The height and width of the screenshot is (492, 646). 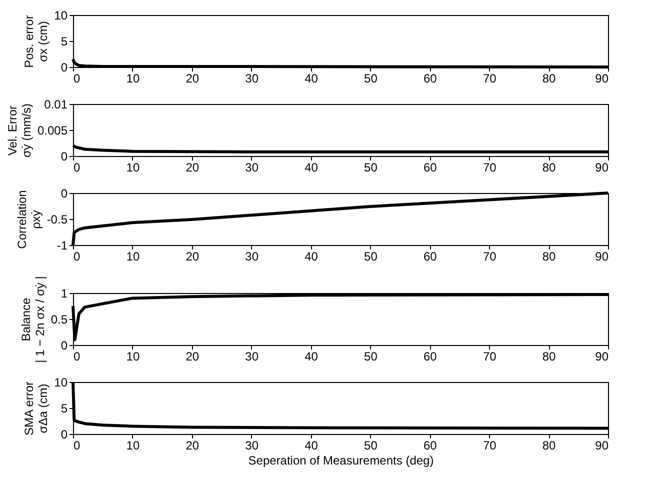 I want to click on y-tick-label: -0.5, so click(x=57, y=219).